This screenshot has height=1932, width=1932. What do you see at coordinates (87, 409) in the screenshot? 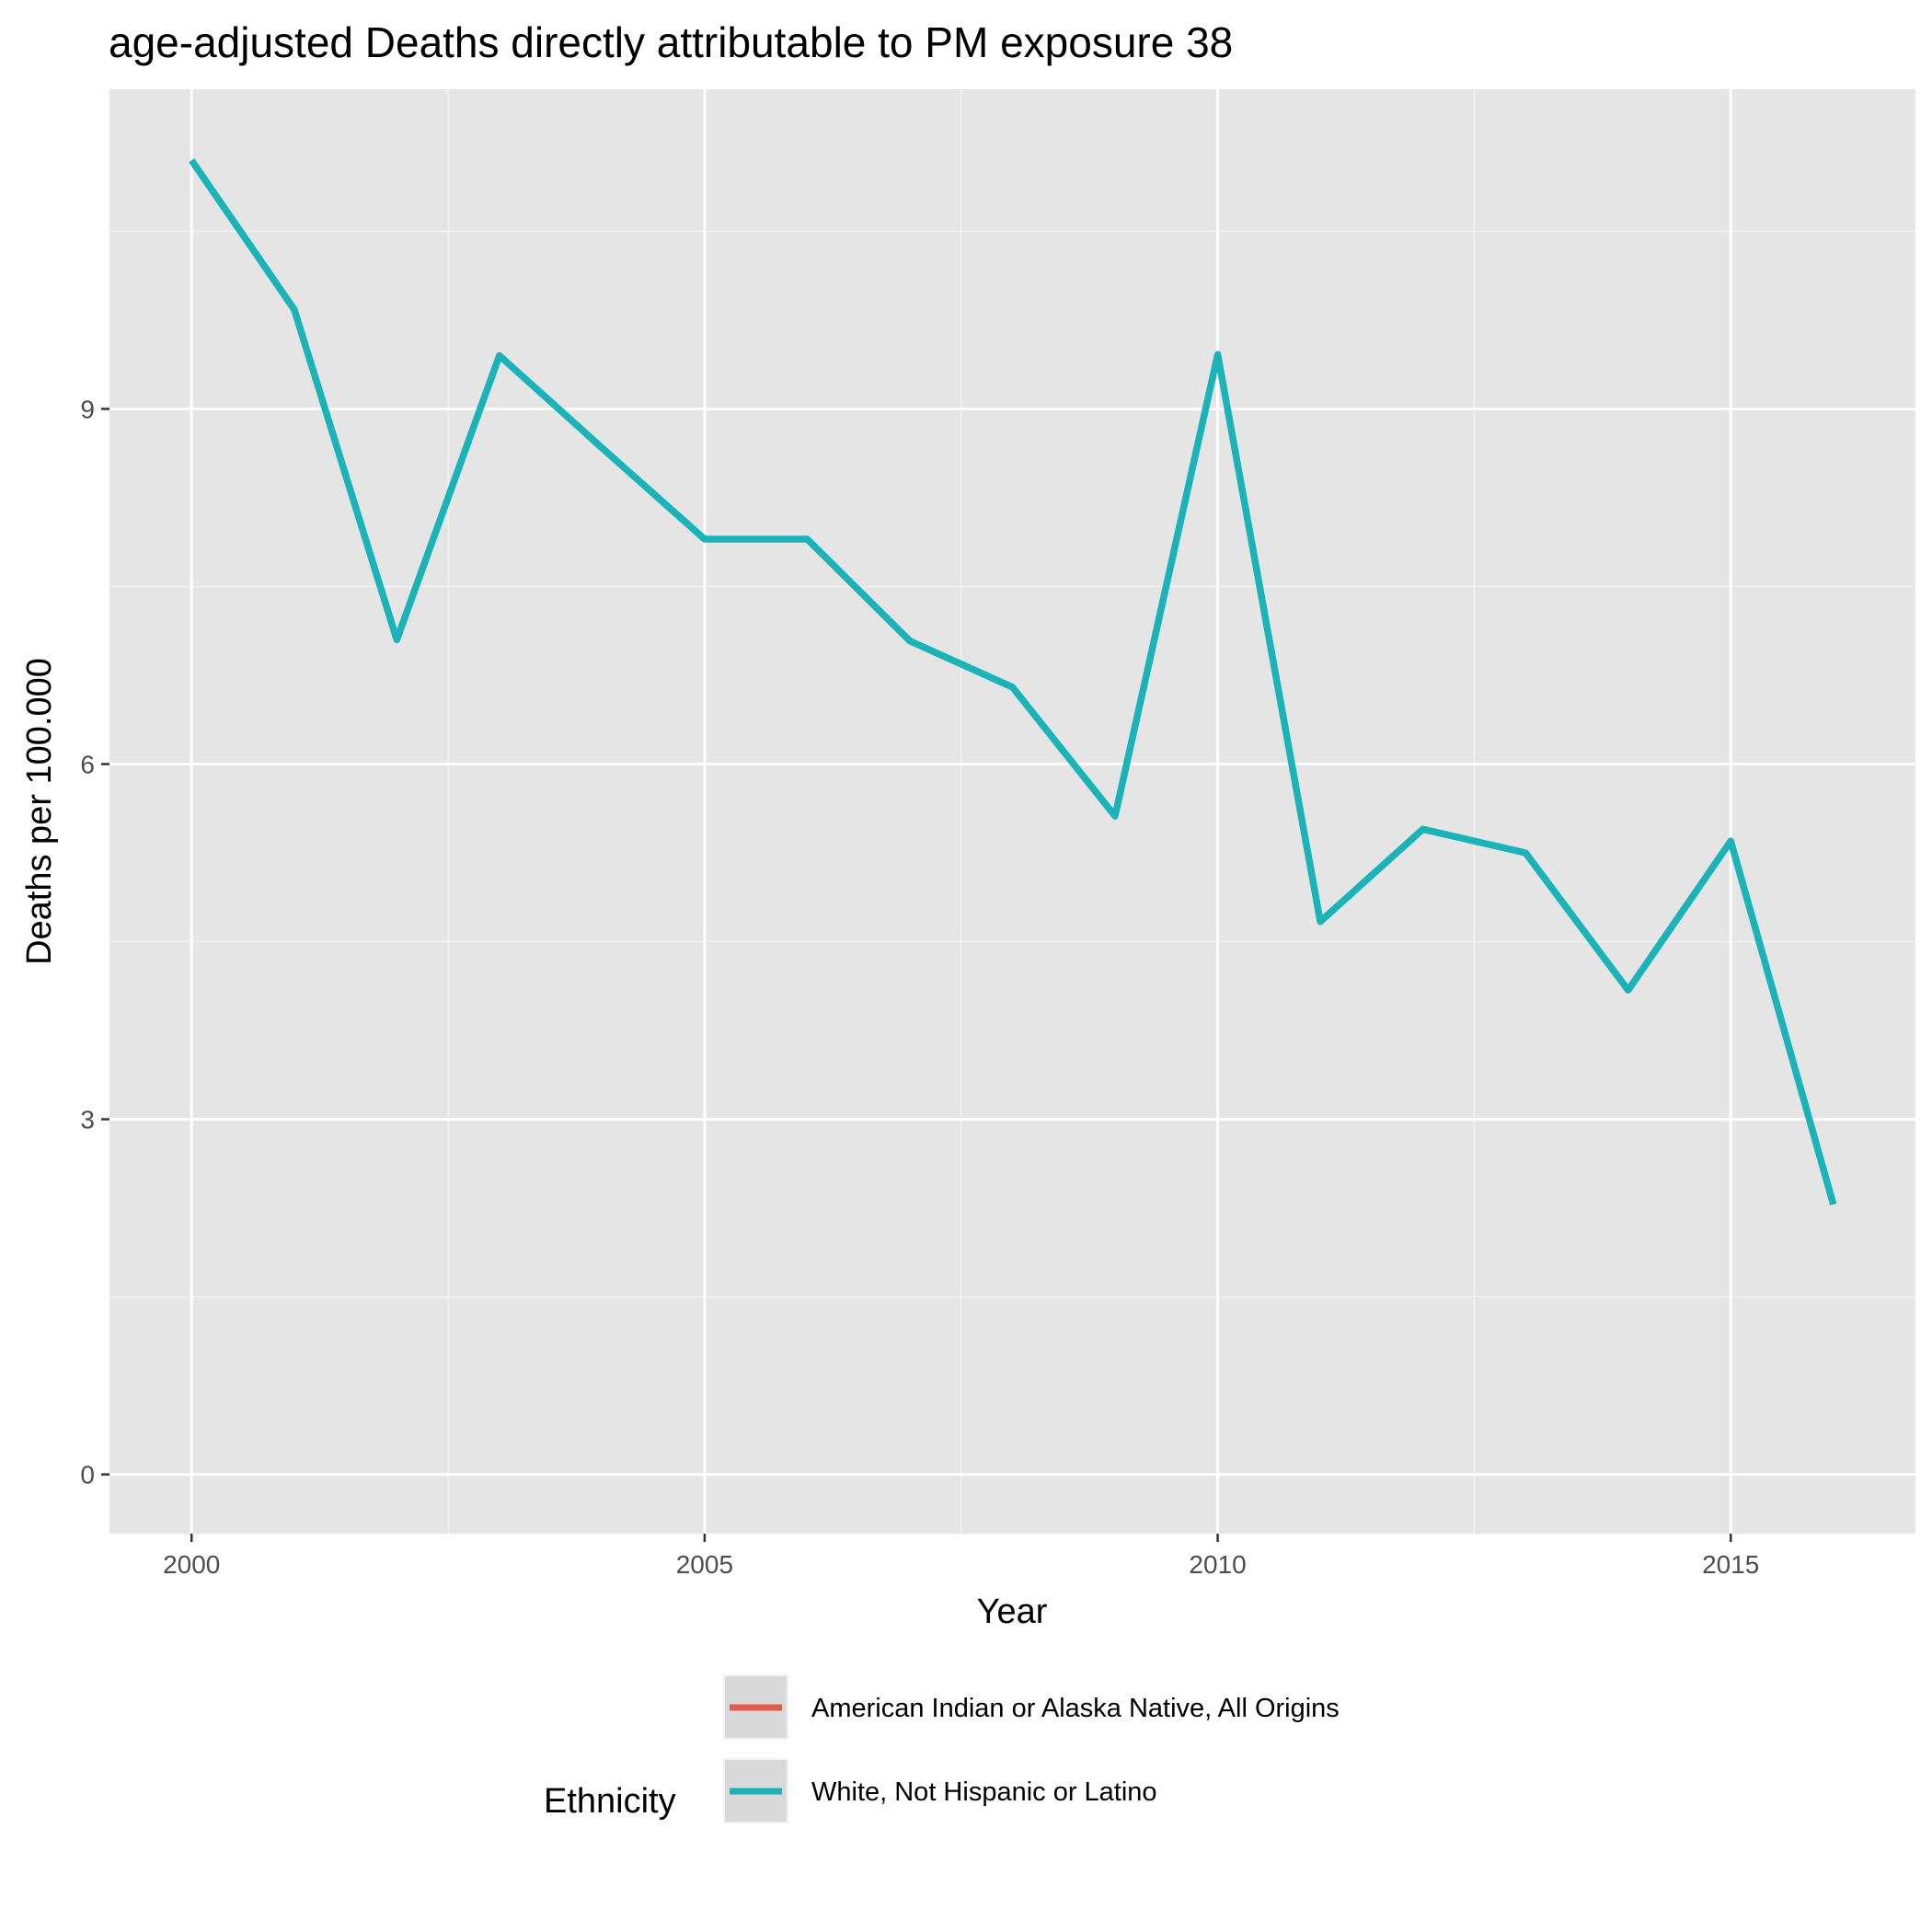
I see `y-tick-label: 9` at bounding box center [87, 409].